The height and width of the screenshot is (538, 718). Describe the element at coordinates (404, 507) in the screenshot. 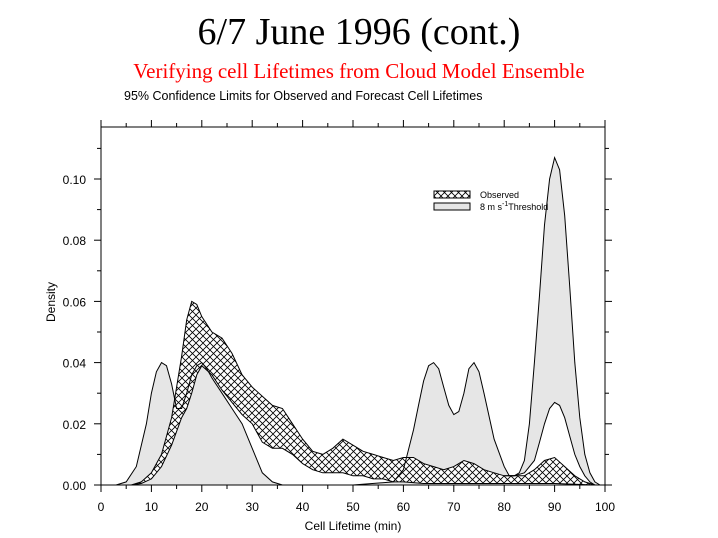

I see `x-tick-label: 60` at that location.